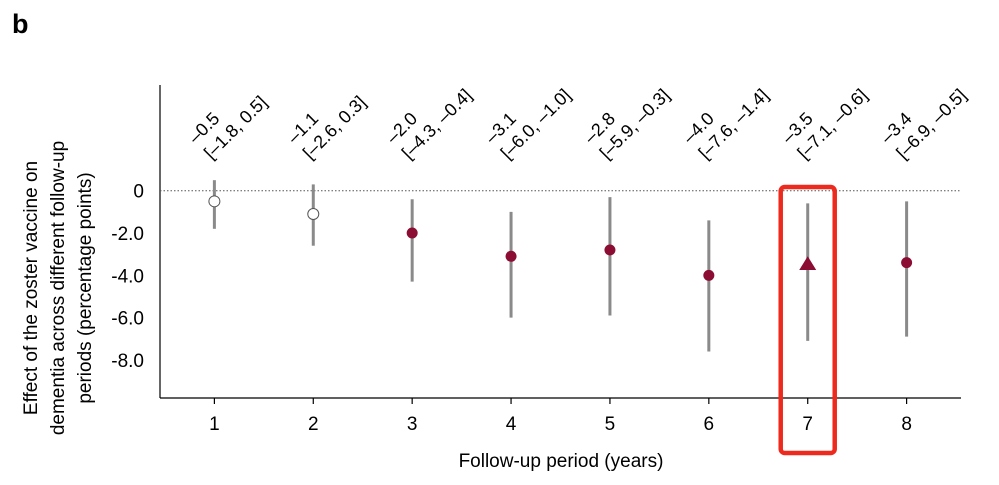 The image size is (999, 485). What do you see at coordinates (560, 416) in the screenshot?
I see `x-axis-ticks: 1 2 3 4 5 6 7 8` at bounding box center [560, 416].